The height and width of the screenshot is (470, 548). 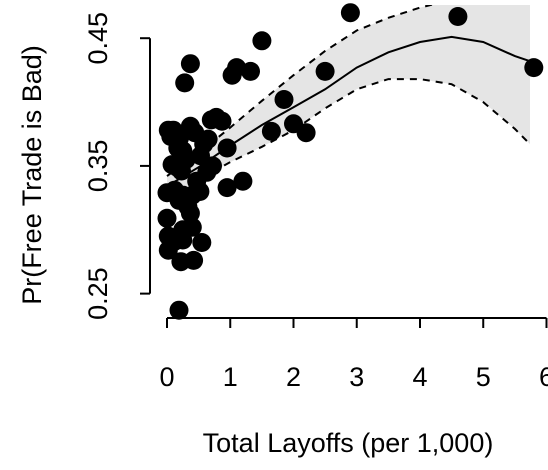 What do you see at coordinates (166, 377) in the screenshot?
I see `x-tick-label: 0` at bounding box center [166, 377].